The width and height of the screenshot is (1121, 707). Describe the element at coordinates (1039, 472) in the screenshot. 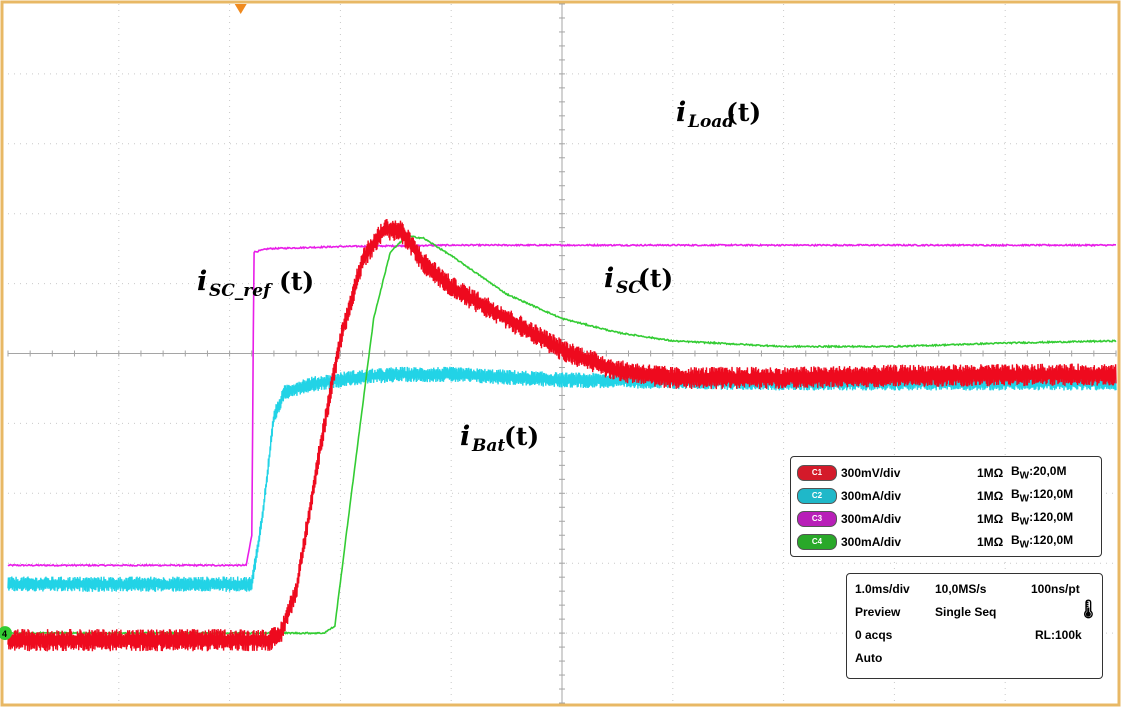

I see `channel-bandwidth: BW:20,0M` at that location.